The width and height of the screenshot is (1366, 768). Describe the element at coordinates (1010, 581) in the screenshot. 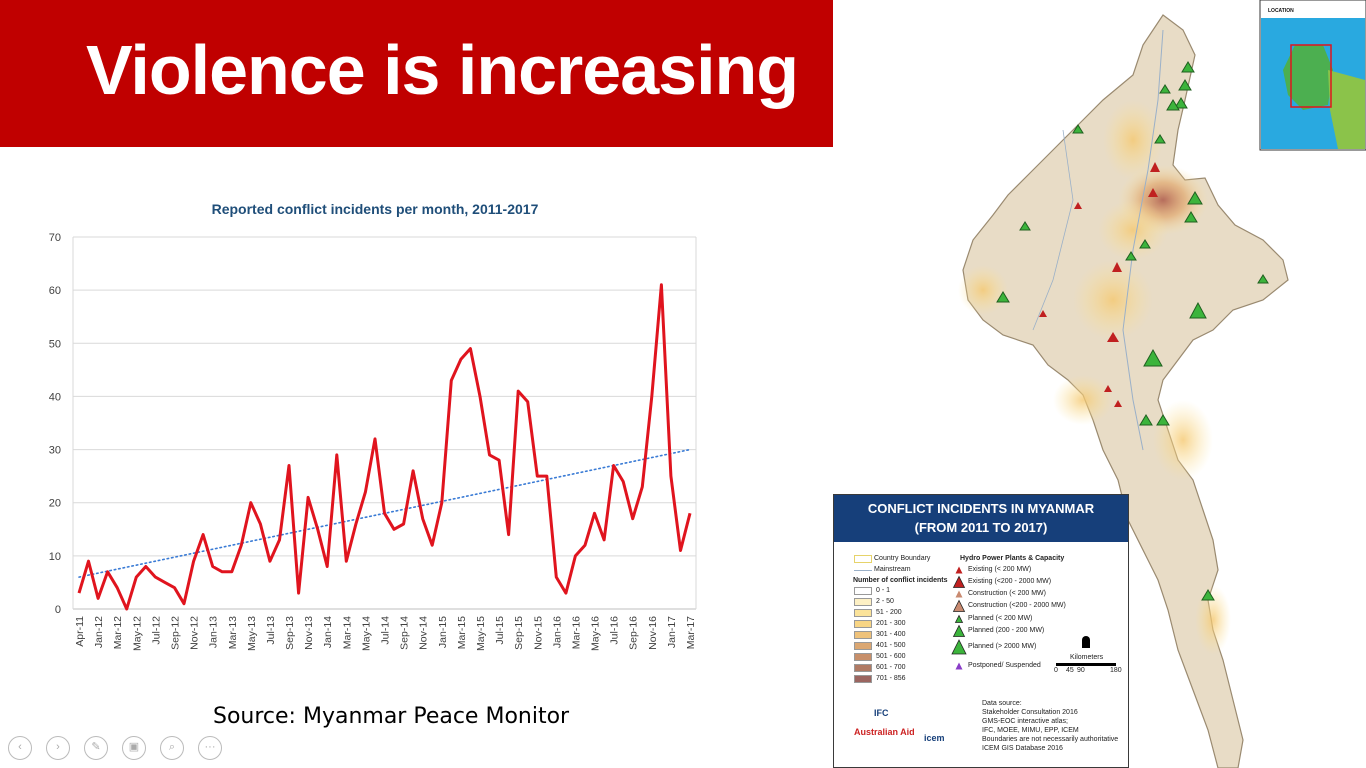

I see `hydro-label: Existing (<200 - 2000 MW)` at that location.